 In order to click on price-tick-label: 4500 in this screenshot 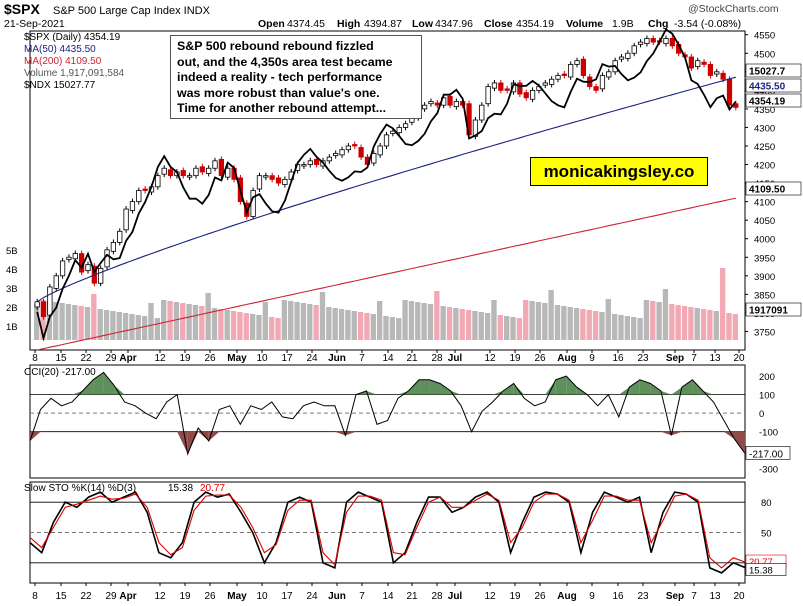, I will do `click(764, 54)`.